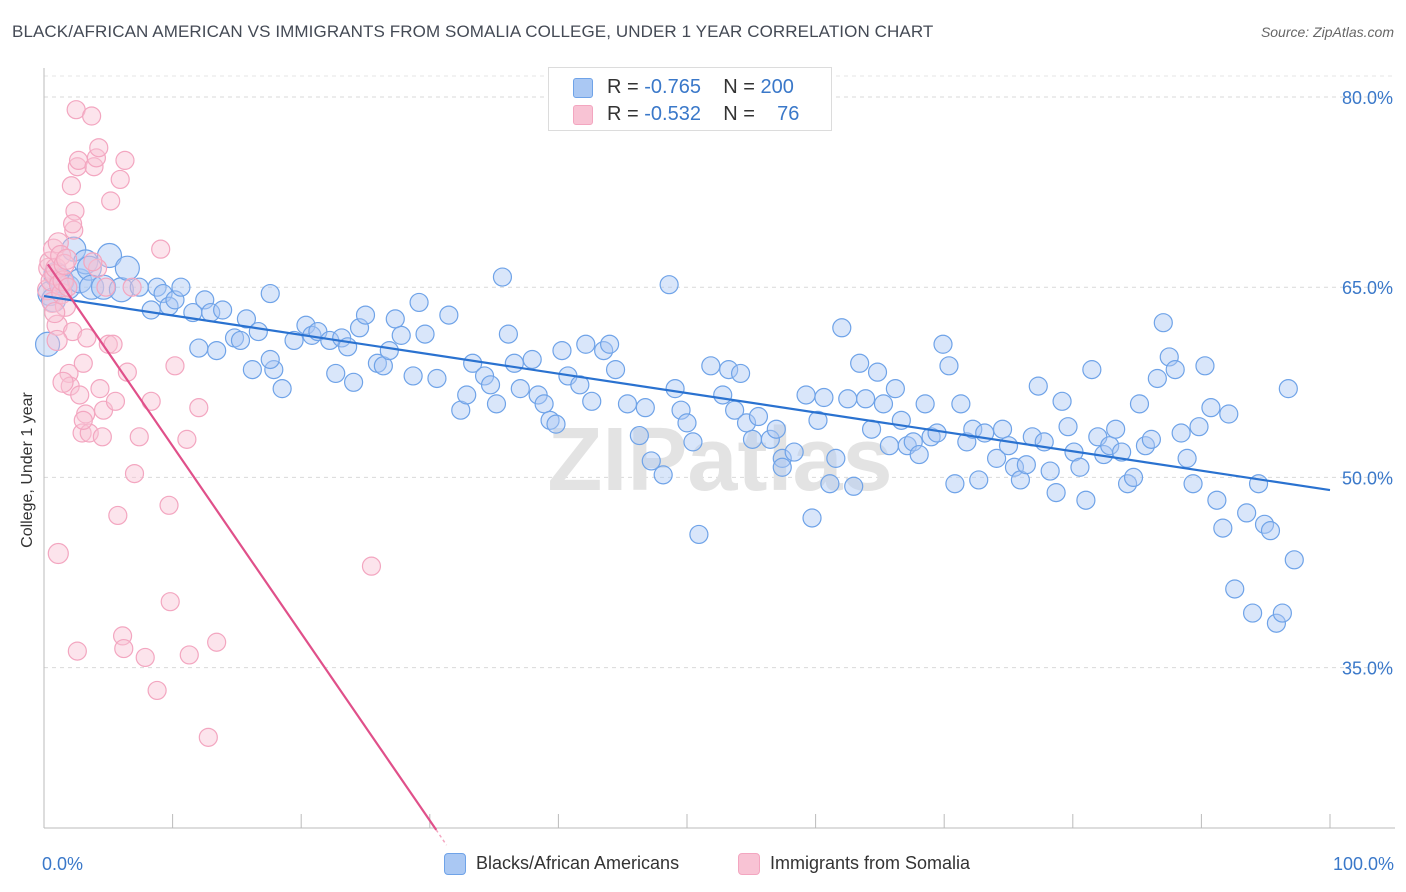 This screenshot has width=1406, height=892. Describe the element at coordinates (777, 87) in the screenshot. I see `legend-n-value: 200` at that location.